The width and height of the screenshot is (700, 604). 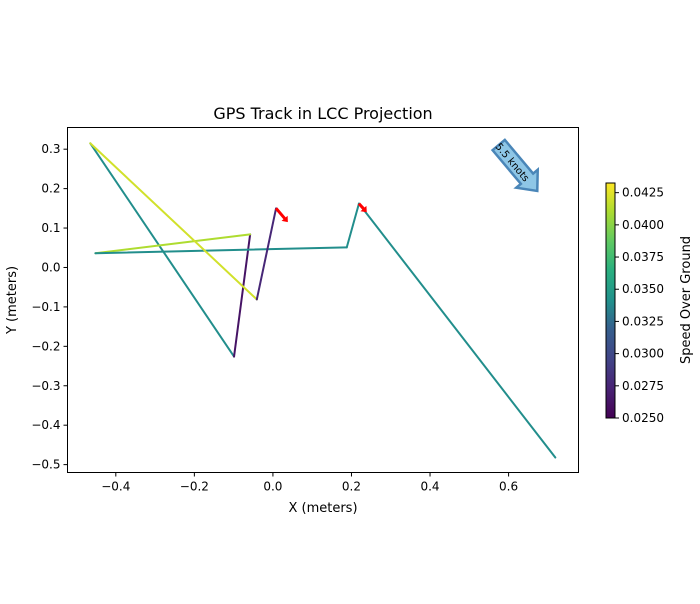 I want to click on x-ticks: −0.4 −0.2 0.0 0.2 0.4 0.6, so click(x=309, y=483).